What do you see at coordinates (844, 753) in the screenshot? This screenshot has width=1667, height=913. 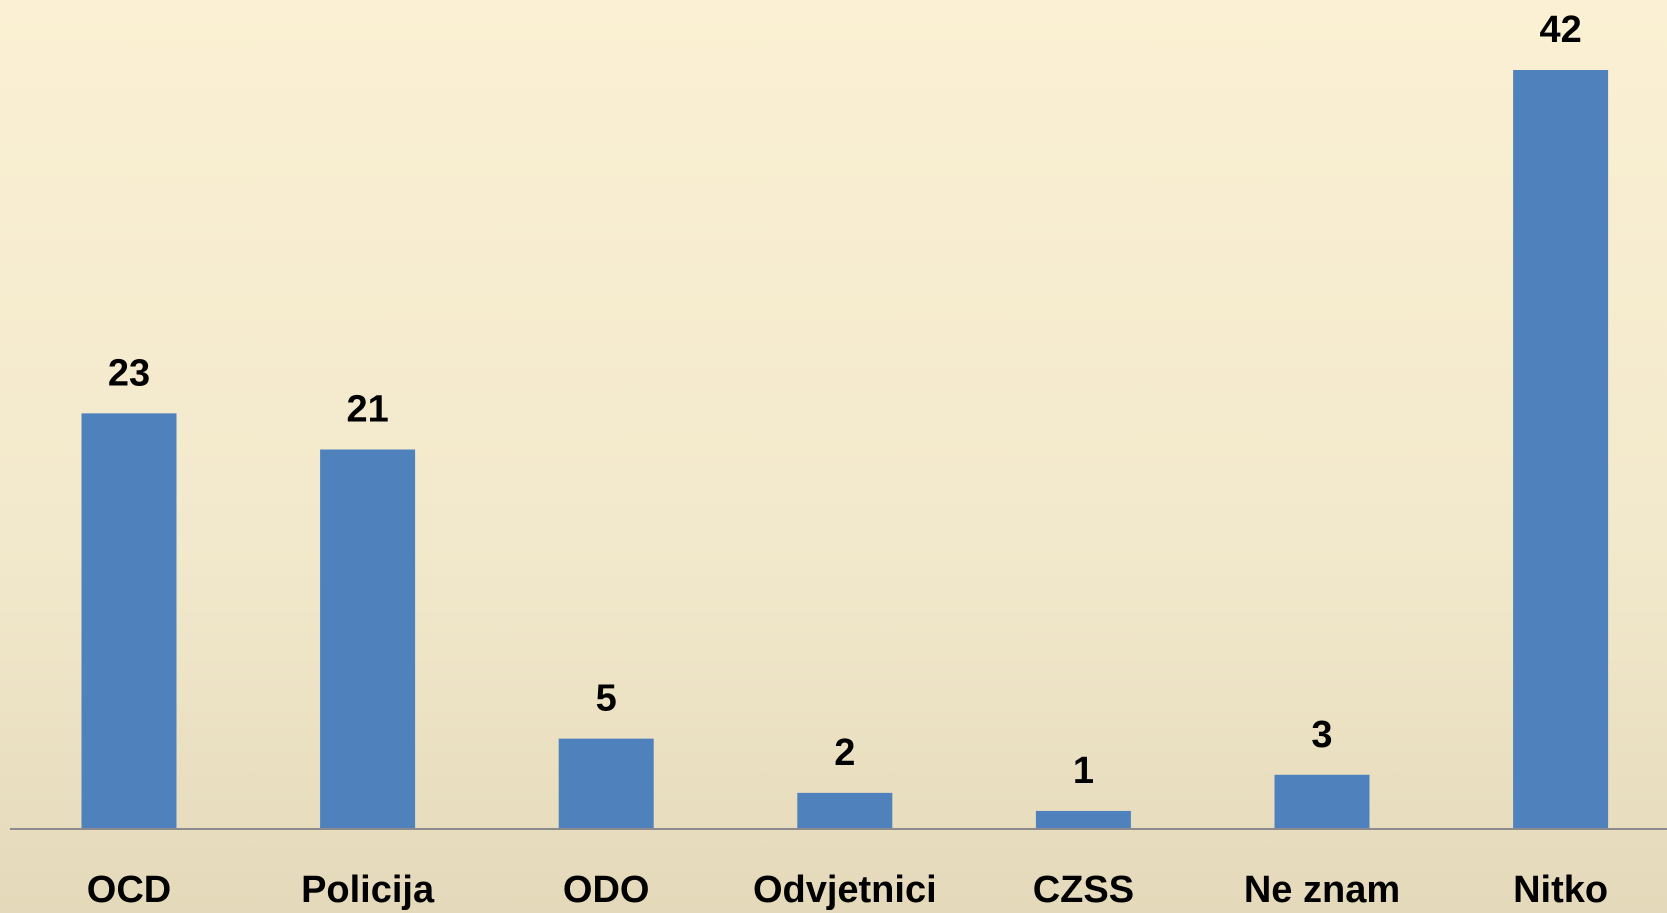 I see `data-label: 2` at bounding box center [844, 753].